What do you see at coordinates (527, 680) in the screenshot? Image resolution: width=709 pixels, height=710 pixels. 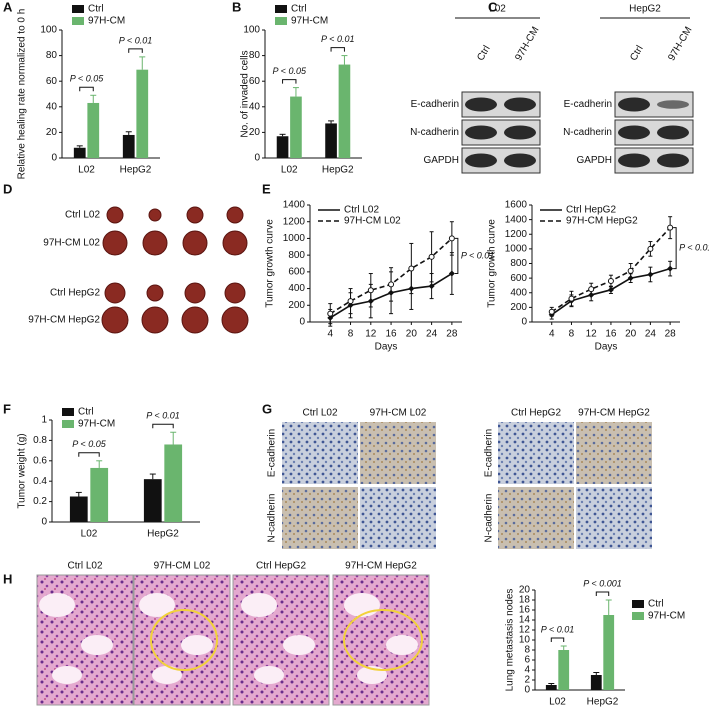 I see `y-tick-label: 2` at bounding box center [527, 680].